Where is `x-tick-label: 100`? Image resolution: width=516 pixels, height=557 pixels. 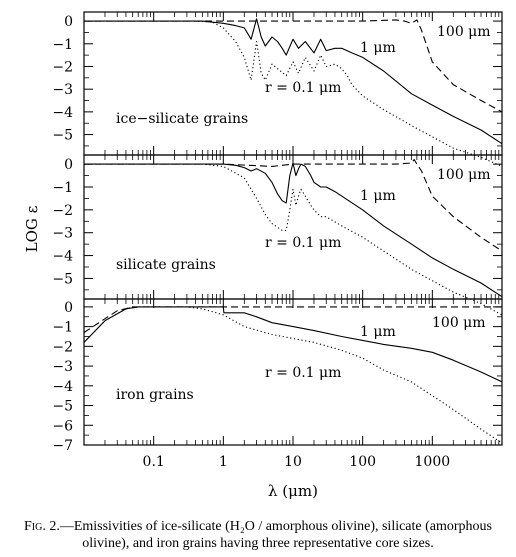
x-tick-label: 100 is located at coordinates (362, 462).